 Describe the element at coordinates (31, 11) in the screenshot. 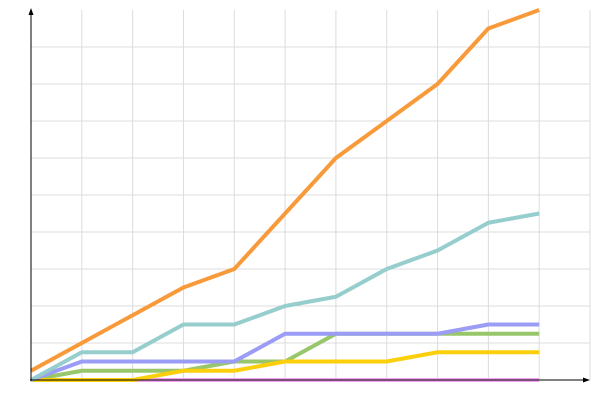

I see `y-axis-arrow` at that location.